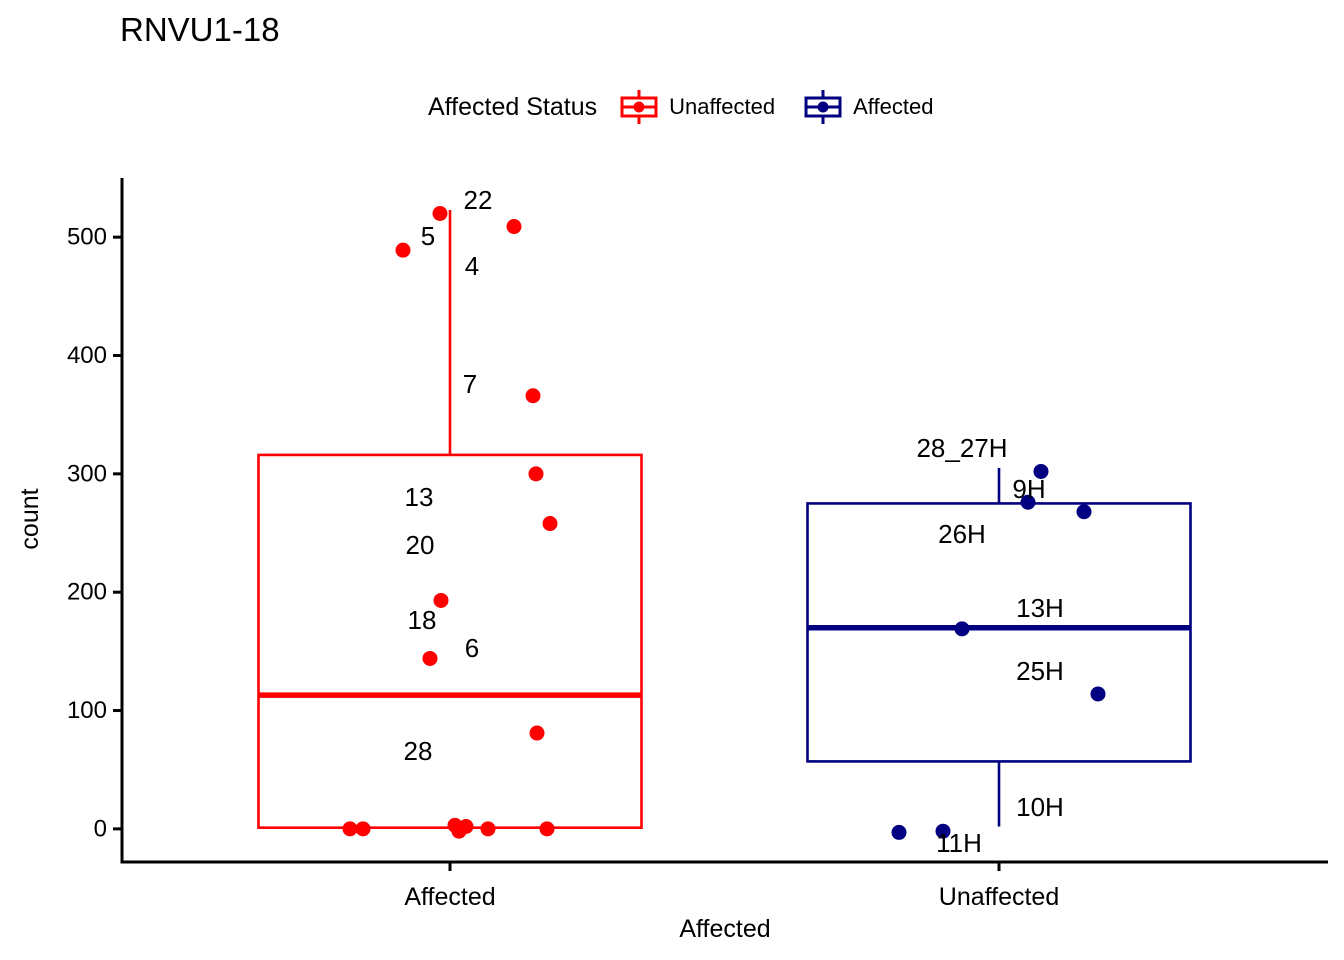  I want to click on point-label: 13, so click(419, 497).